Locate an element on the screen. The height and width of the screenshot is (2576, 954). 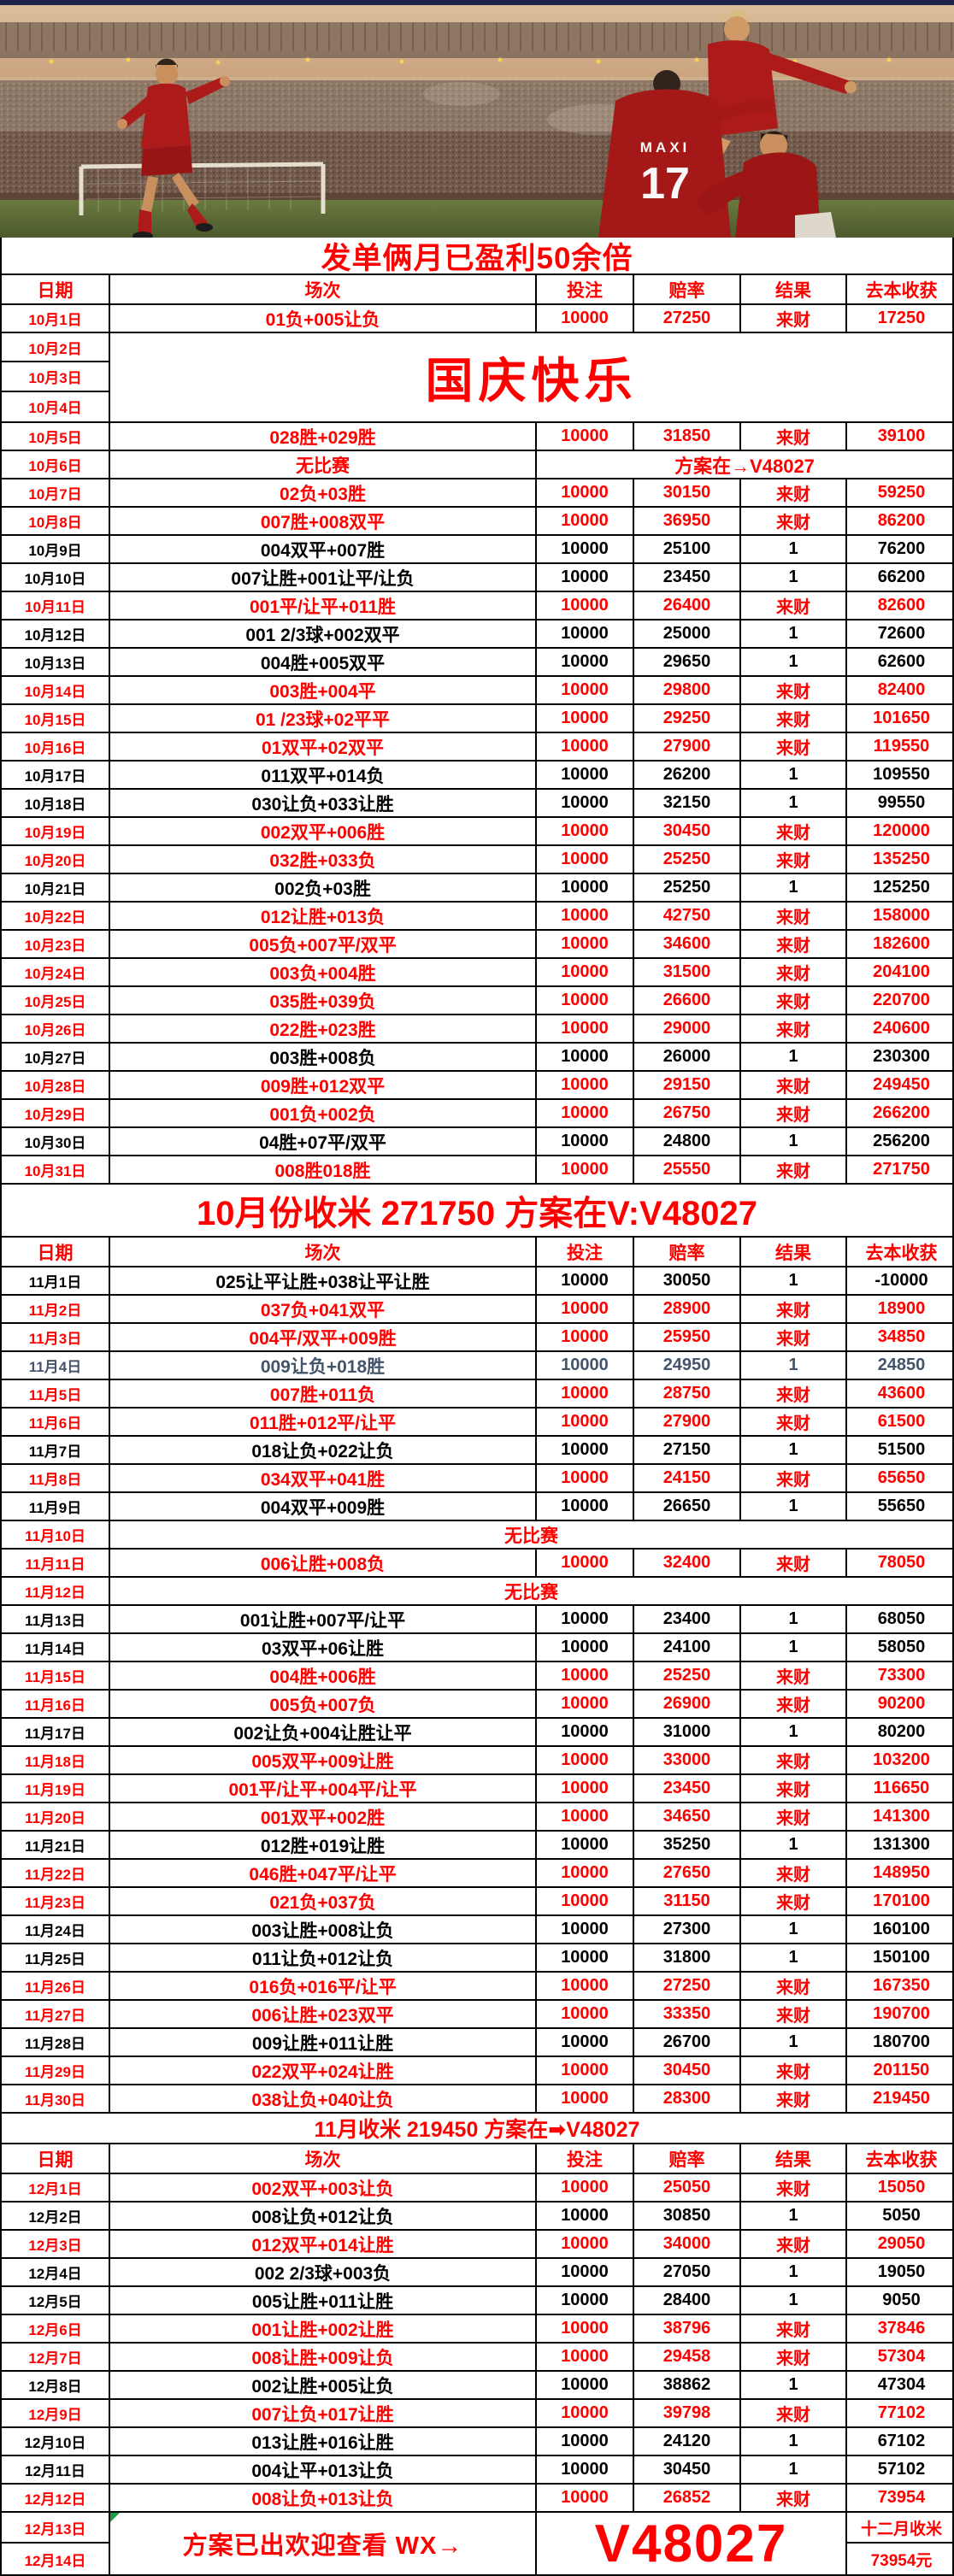
result-cell: 1 is located at coordinates (794, 577).